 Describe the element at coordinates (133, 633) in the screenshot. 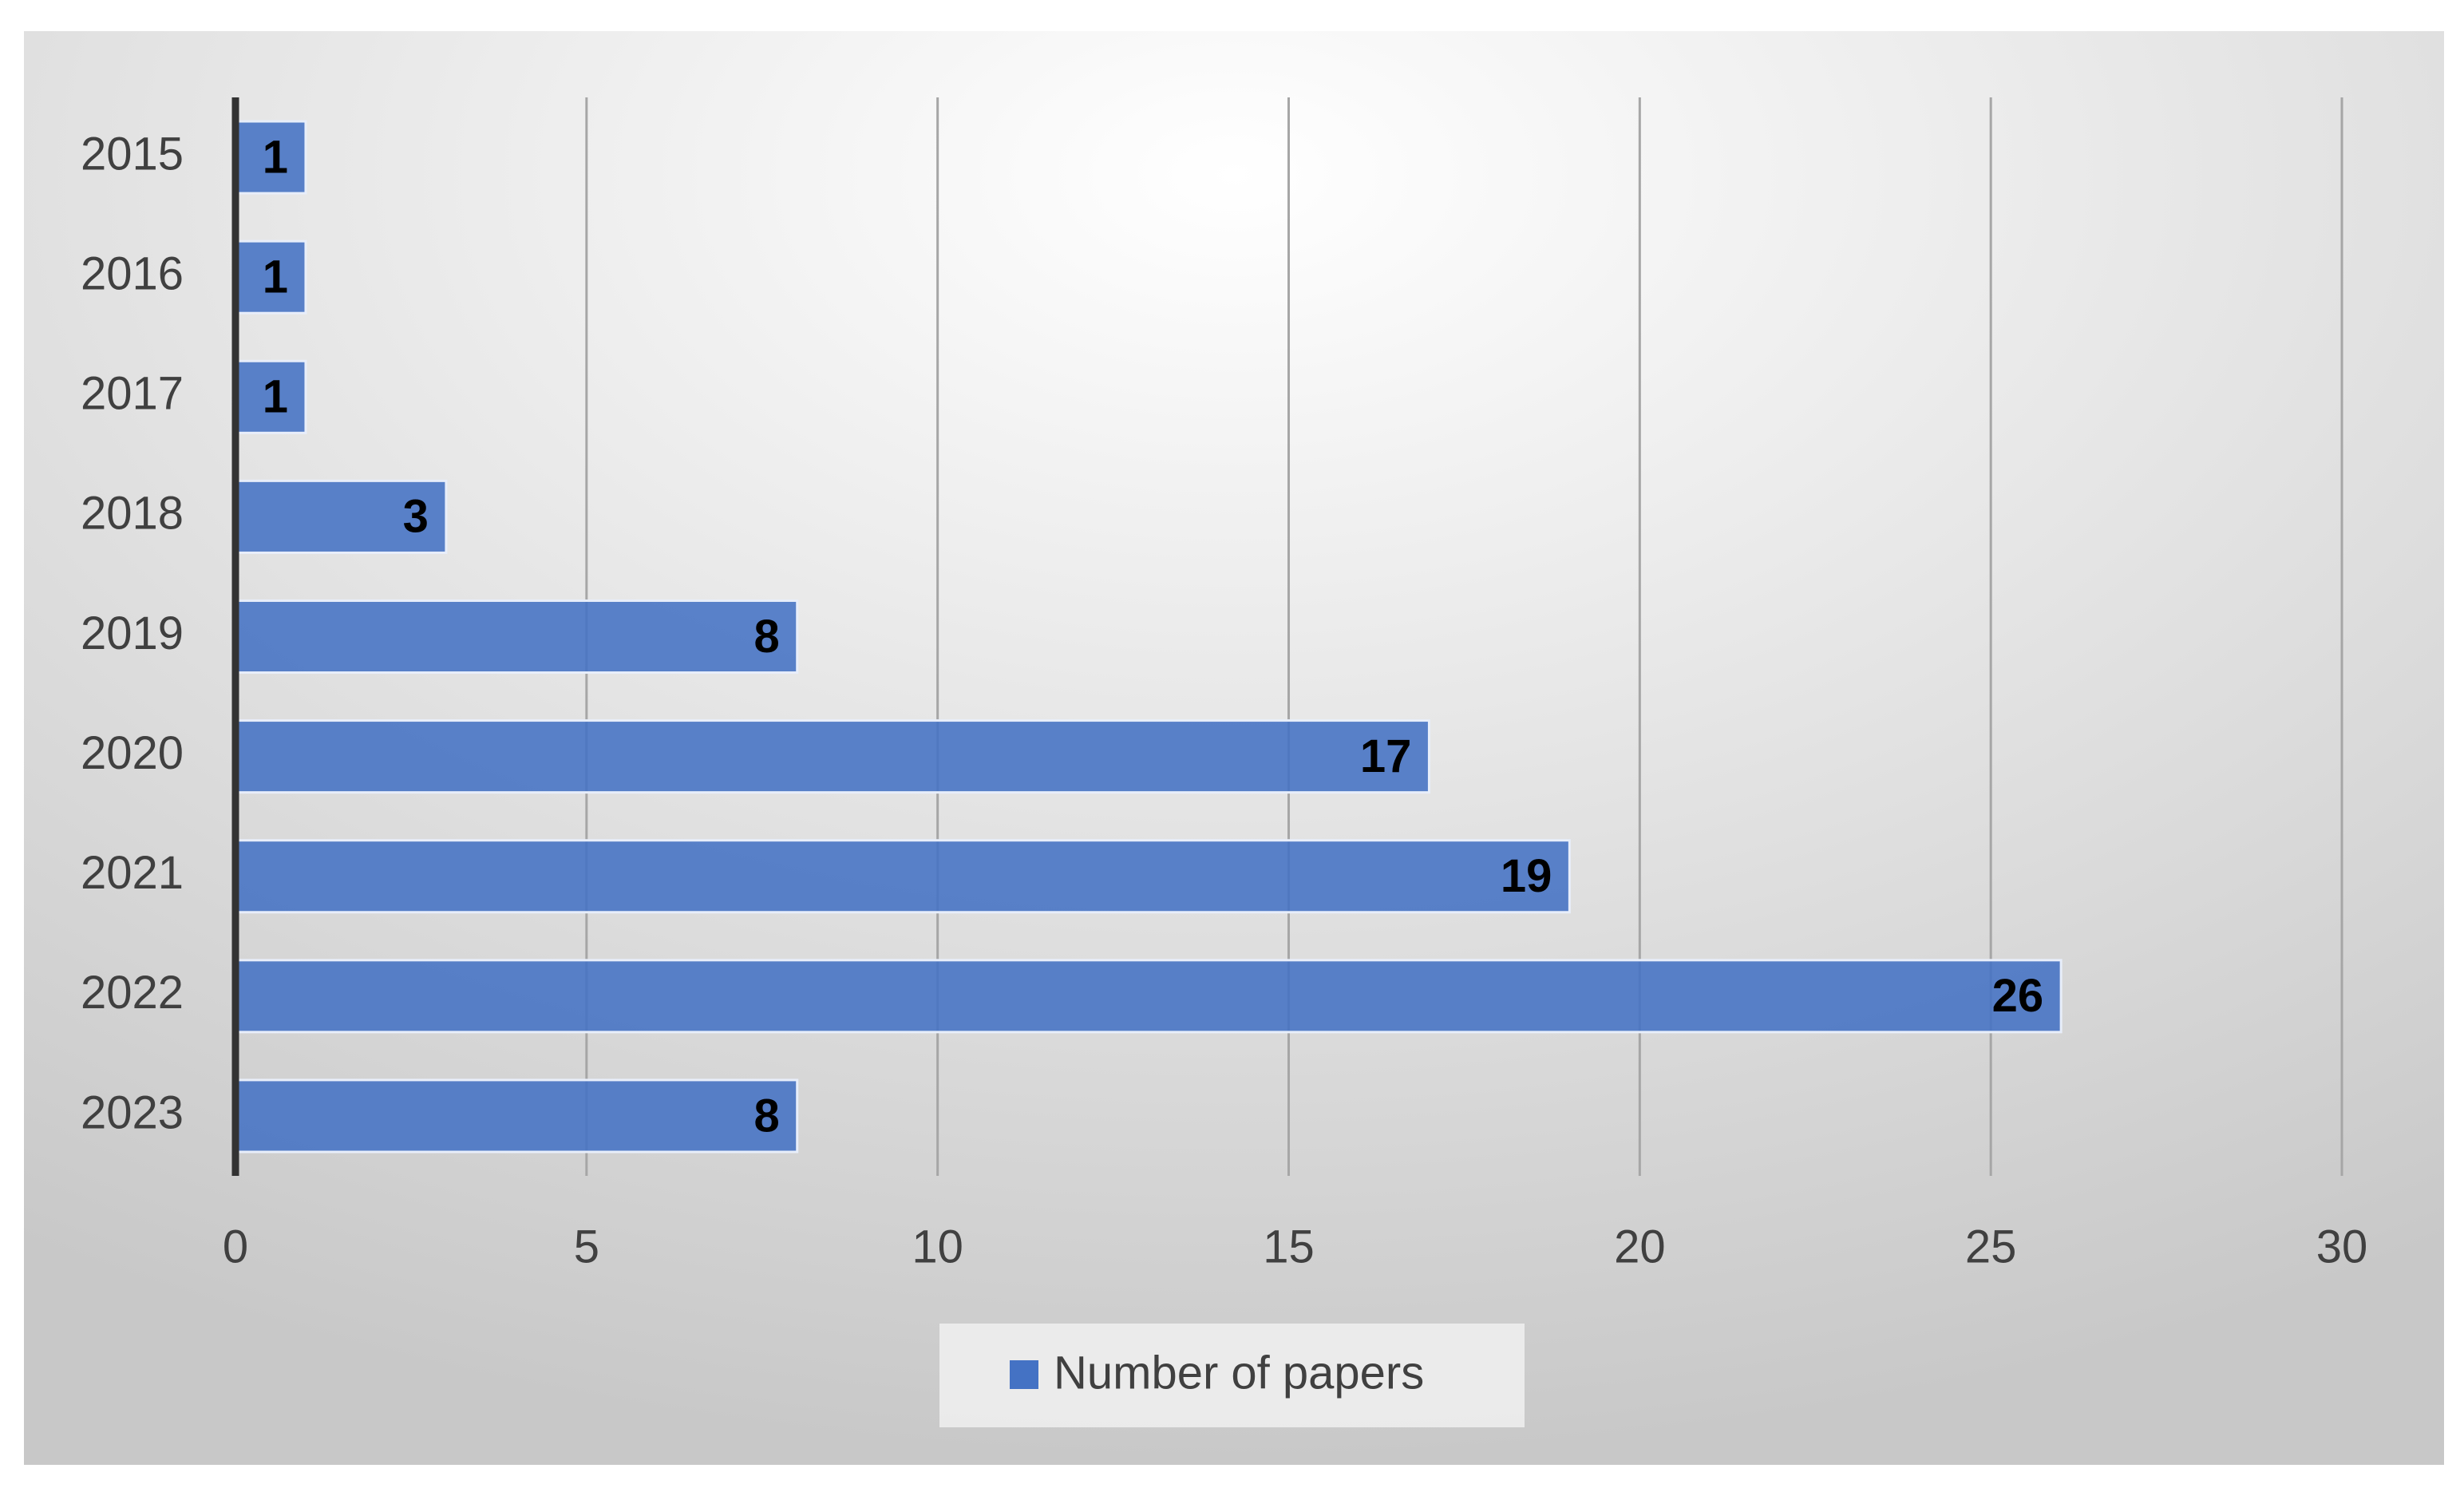

I see `y-tick-label: 2019` at that location.